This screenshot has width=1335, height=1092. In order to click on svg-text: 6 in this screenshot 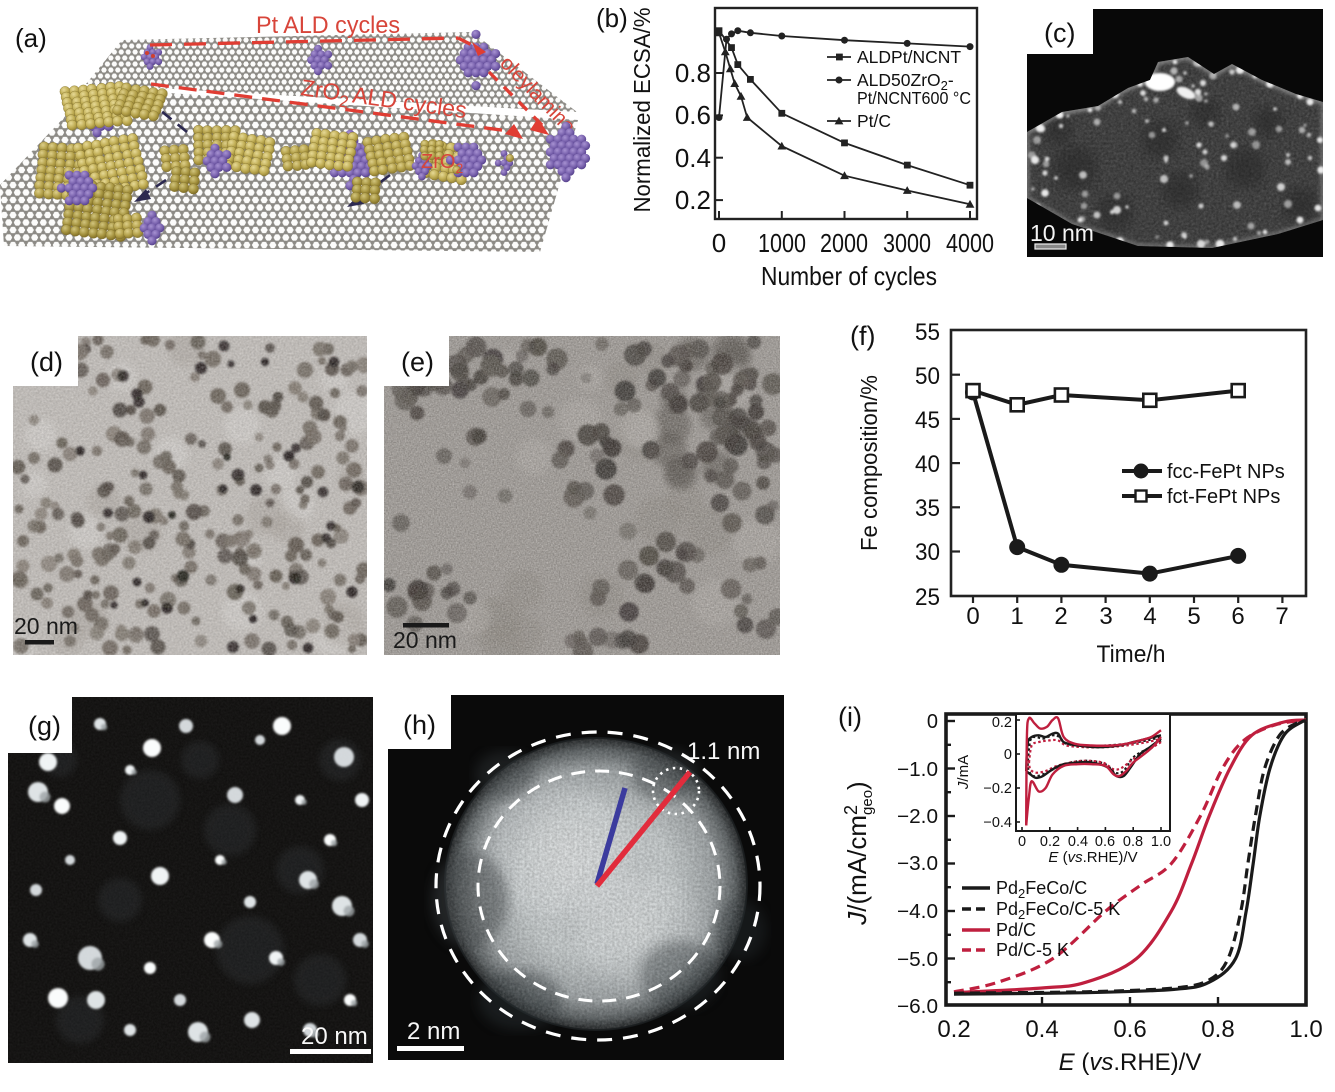, I will do `click(1237, 616)`.